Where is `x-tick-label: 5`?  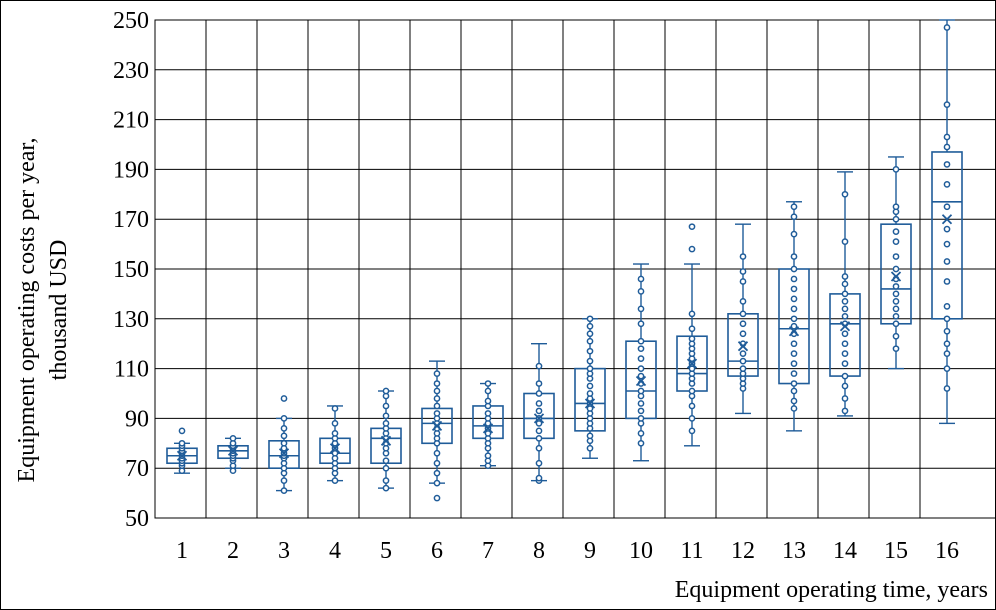 x-tick-label: 5 is located at coordinates (386, 551).